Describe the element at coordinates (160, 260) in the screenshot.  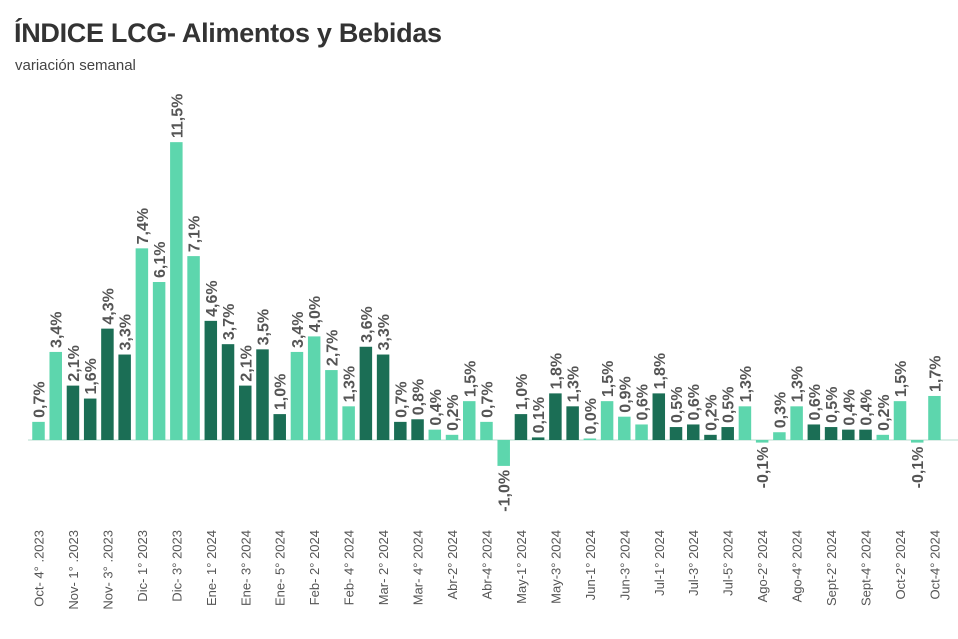
I see `data-label: 6,1%` at that location.